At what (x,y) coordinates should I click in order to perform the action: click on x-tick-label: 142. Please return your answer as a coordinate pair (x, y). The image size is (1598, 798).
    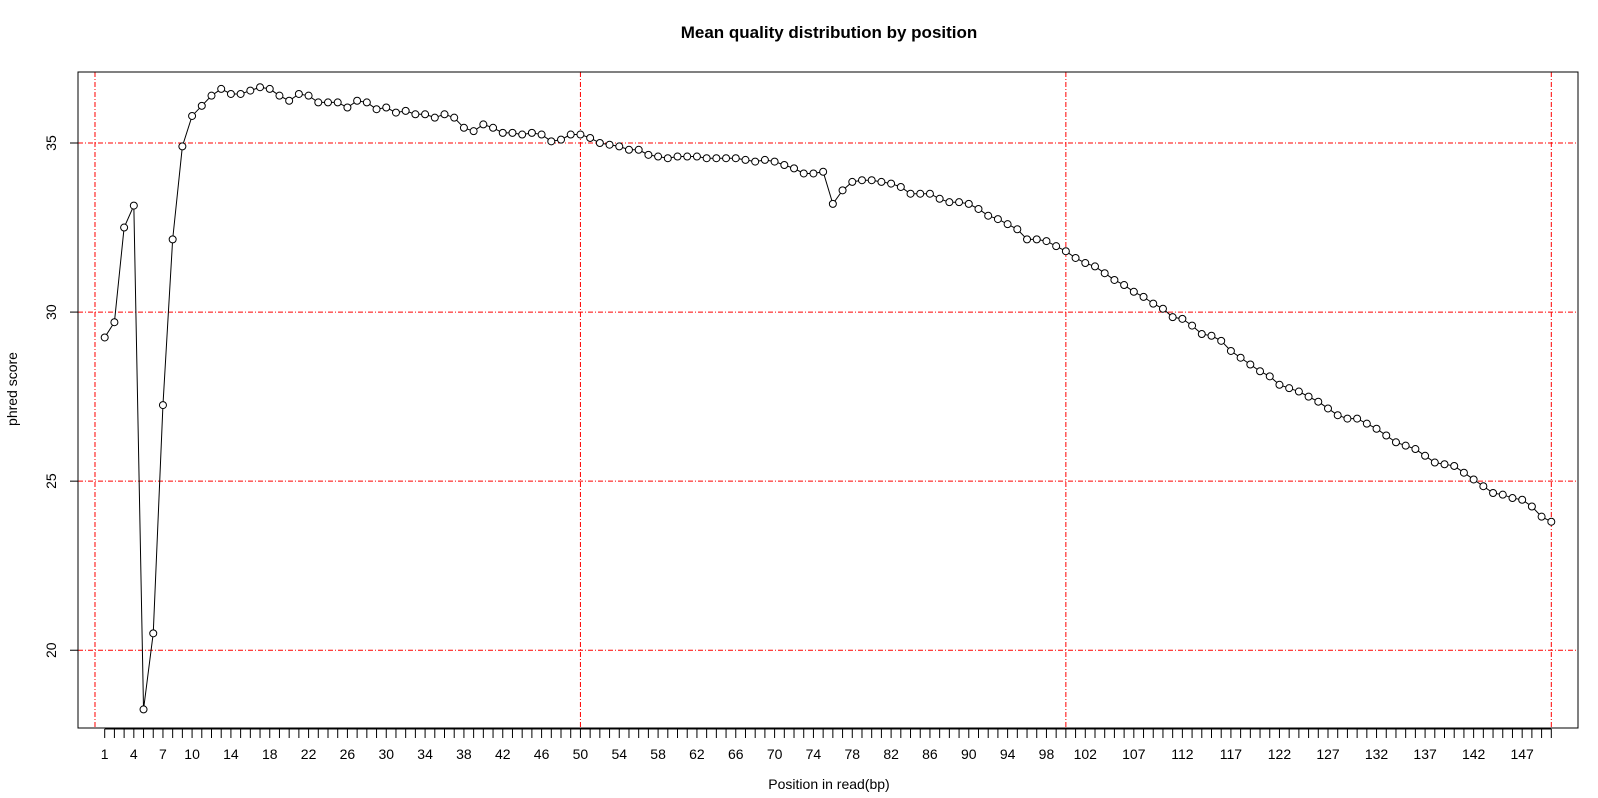
    Looking at the image, I should click on (1474, 754).